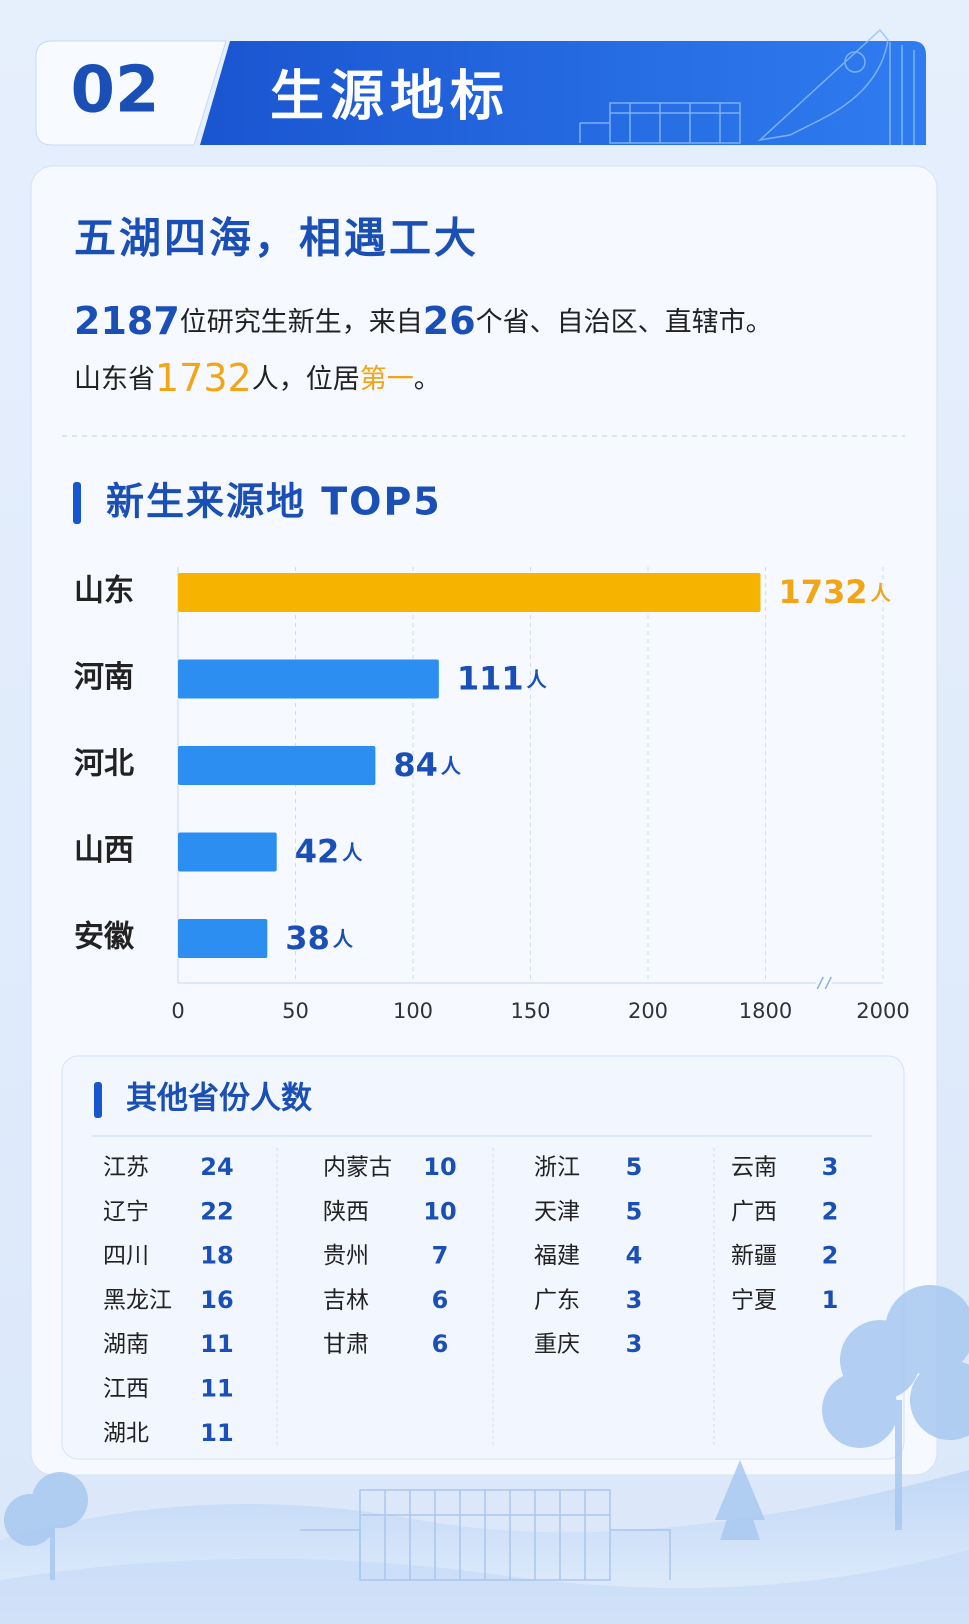 Image resolution: width=969 pixels, height=1624 pixels. Describe the element at coordinates (648, 1011) in the screenshot. I see `x-tick-label: 200` at that location.